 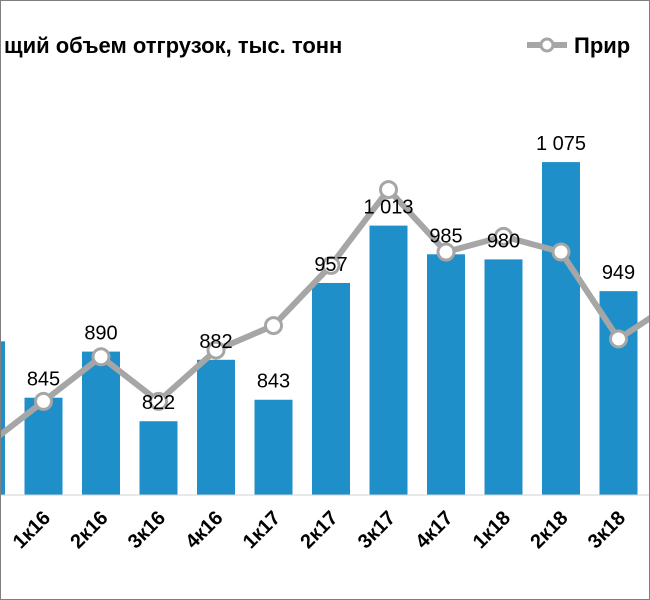 What do you see at coordinates (377, 530) in the screenshot?
I see `x-tick-label: 3к17` at bounding box center [377, 530].